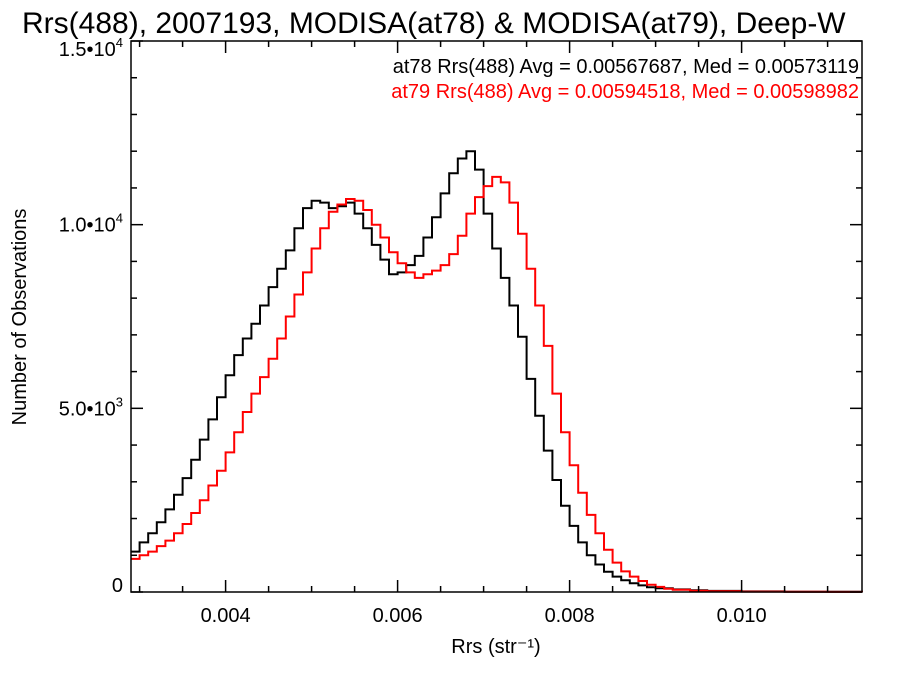 This screenshot has height=675, width=900. What do you see at coordinates (87, 50) in the screenshot?
I see `y-tick-label-mantissa: 1.5•10` at bounding box center [87, 50].